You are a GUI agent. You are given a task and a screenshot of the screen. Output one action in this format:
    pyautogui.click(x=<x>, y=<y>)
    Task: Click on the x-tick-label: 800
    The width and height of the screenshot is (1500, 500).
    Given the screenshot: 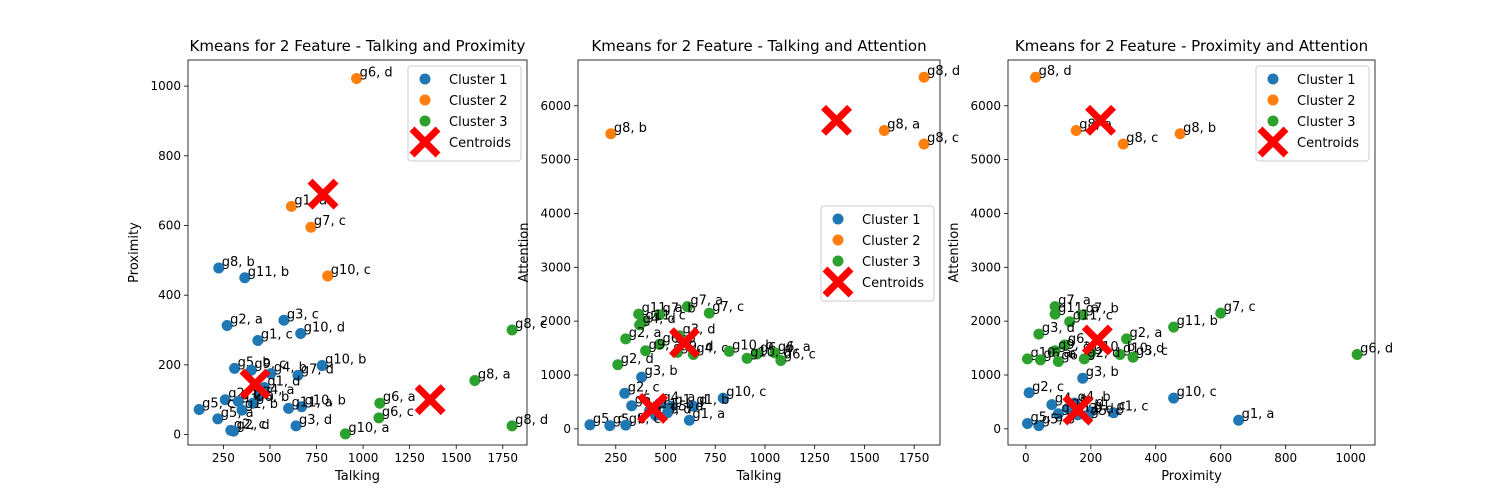 What is the action you would take?
    pyautogui.click(x=1285, y=458)
    